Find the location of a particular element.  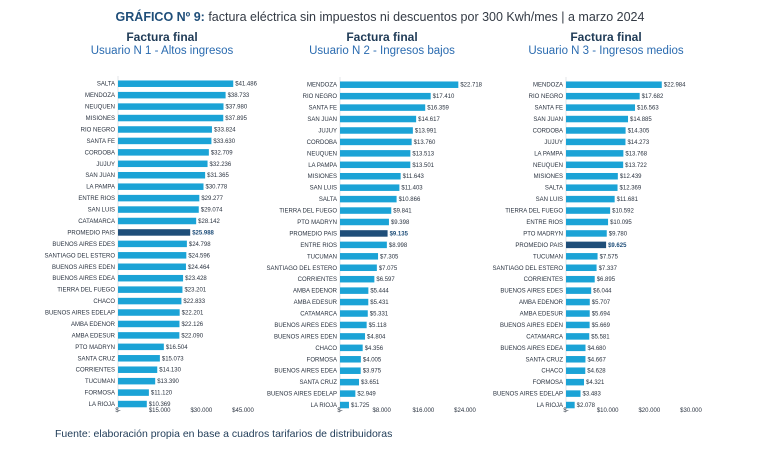

value-label: $22.718 is located at coordinates (471, 86).